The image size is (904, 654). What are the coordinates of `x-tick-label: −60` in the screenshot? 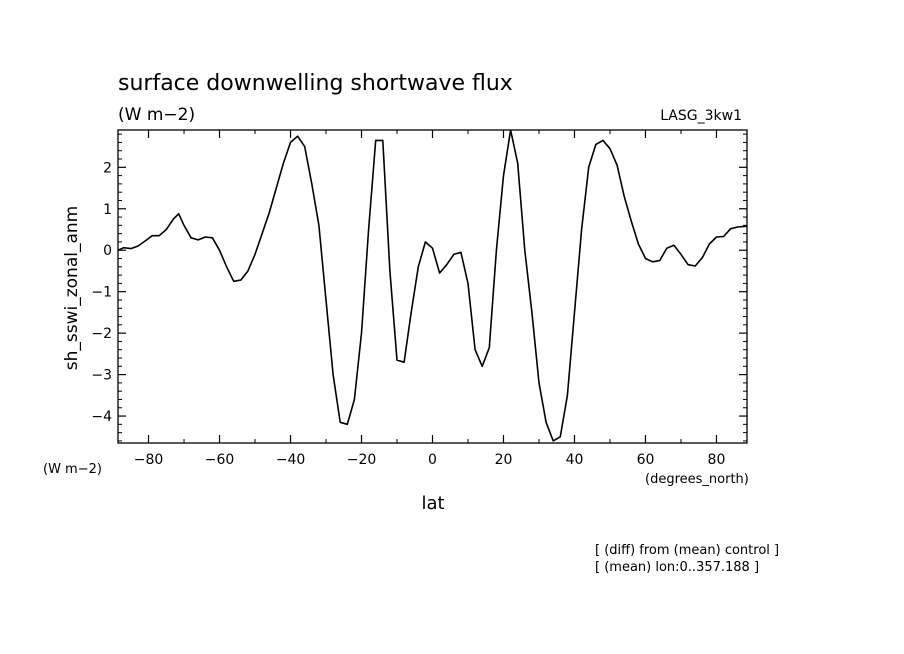 It's located at (220, 460).